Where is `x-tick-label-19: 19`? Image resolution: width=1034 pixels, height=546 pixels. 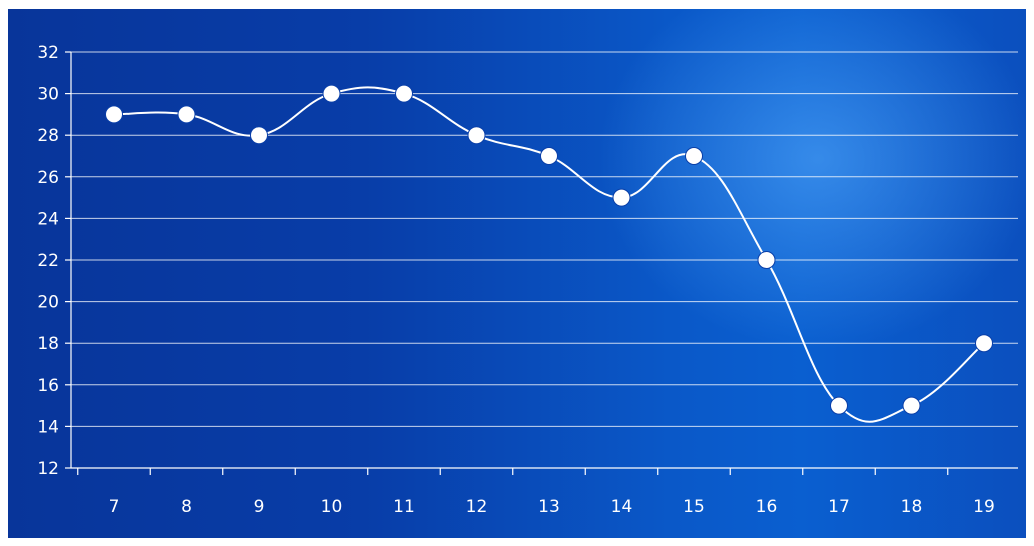 x-tick-label-19: 19 is located at coordinates (984, 507).